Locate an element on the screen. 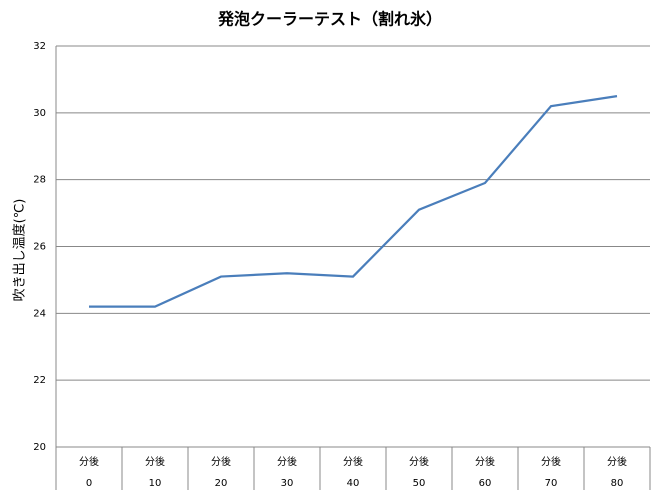 This screenshot has height=495, width=660. y-tick-label: 20 is located at coordinates (39, 447).